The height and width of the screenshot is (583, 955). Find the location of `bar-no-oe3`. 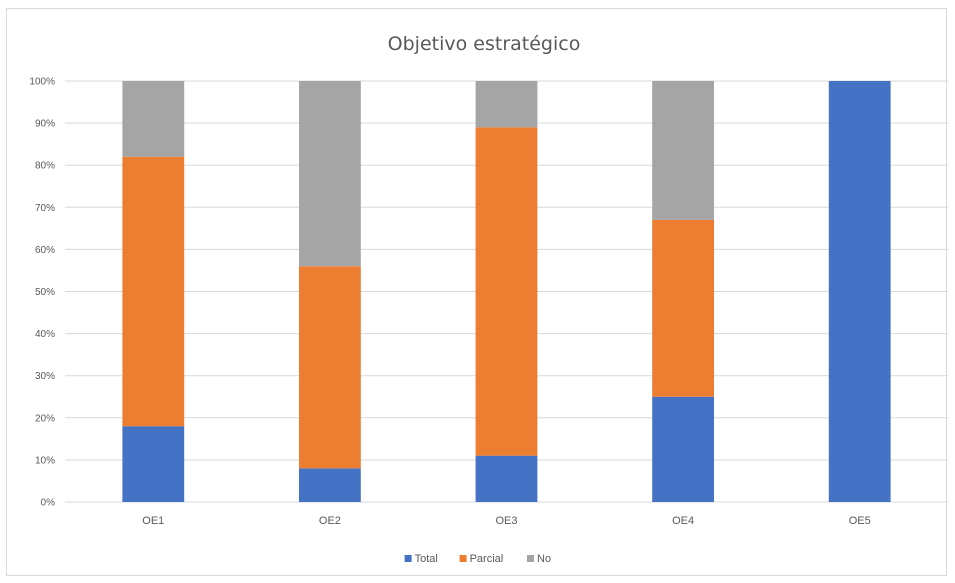

bar-no-oe3 is located at coordinates (506, 104).